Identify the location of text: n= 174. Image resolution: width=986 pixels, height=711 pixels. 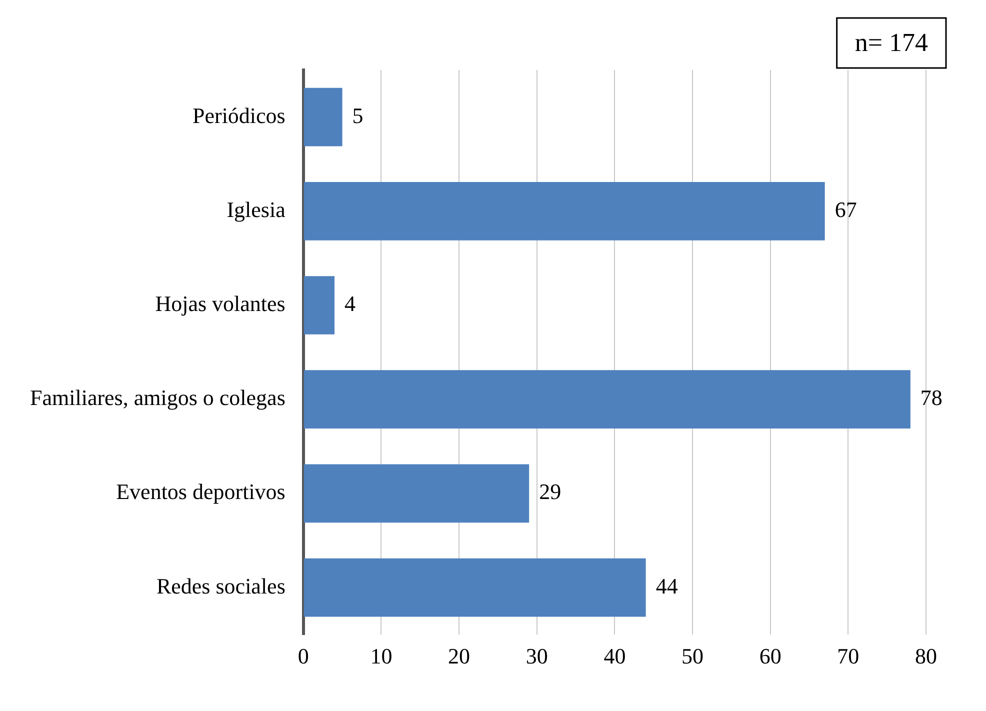
(891, 42).